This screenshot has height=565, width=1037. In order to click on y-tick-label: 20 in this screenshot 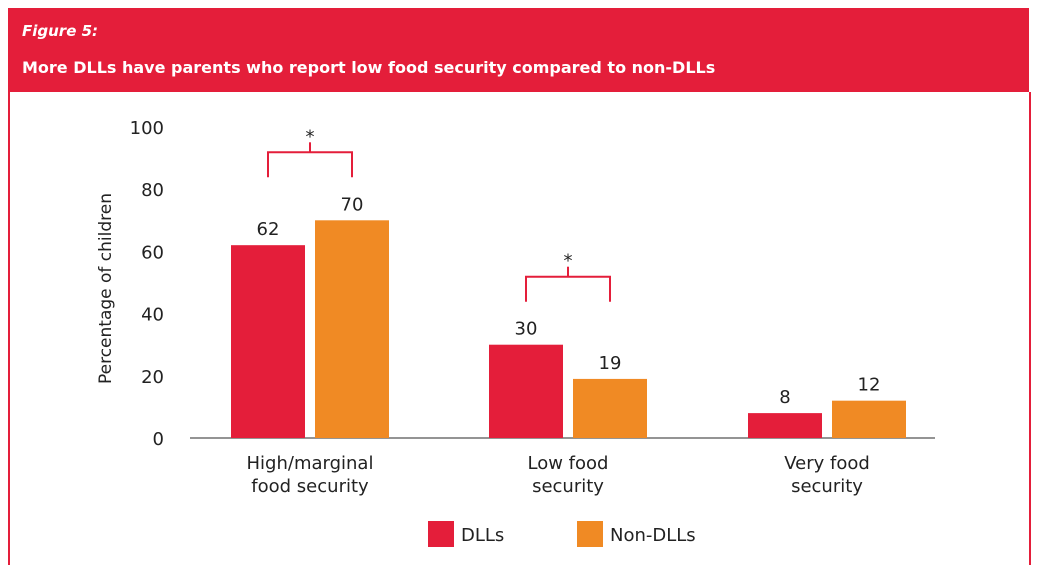, I will do `click(152, 377)`.